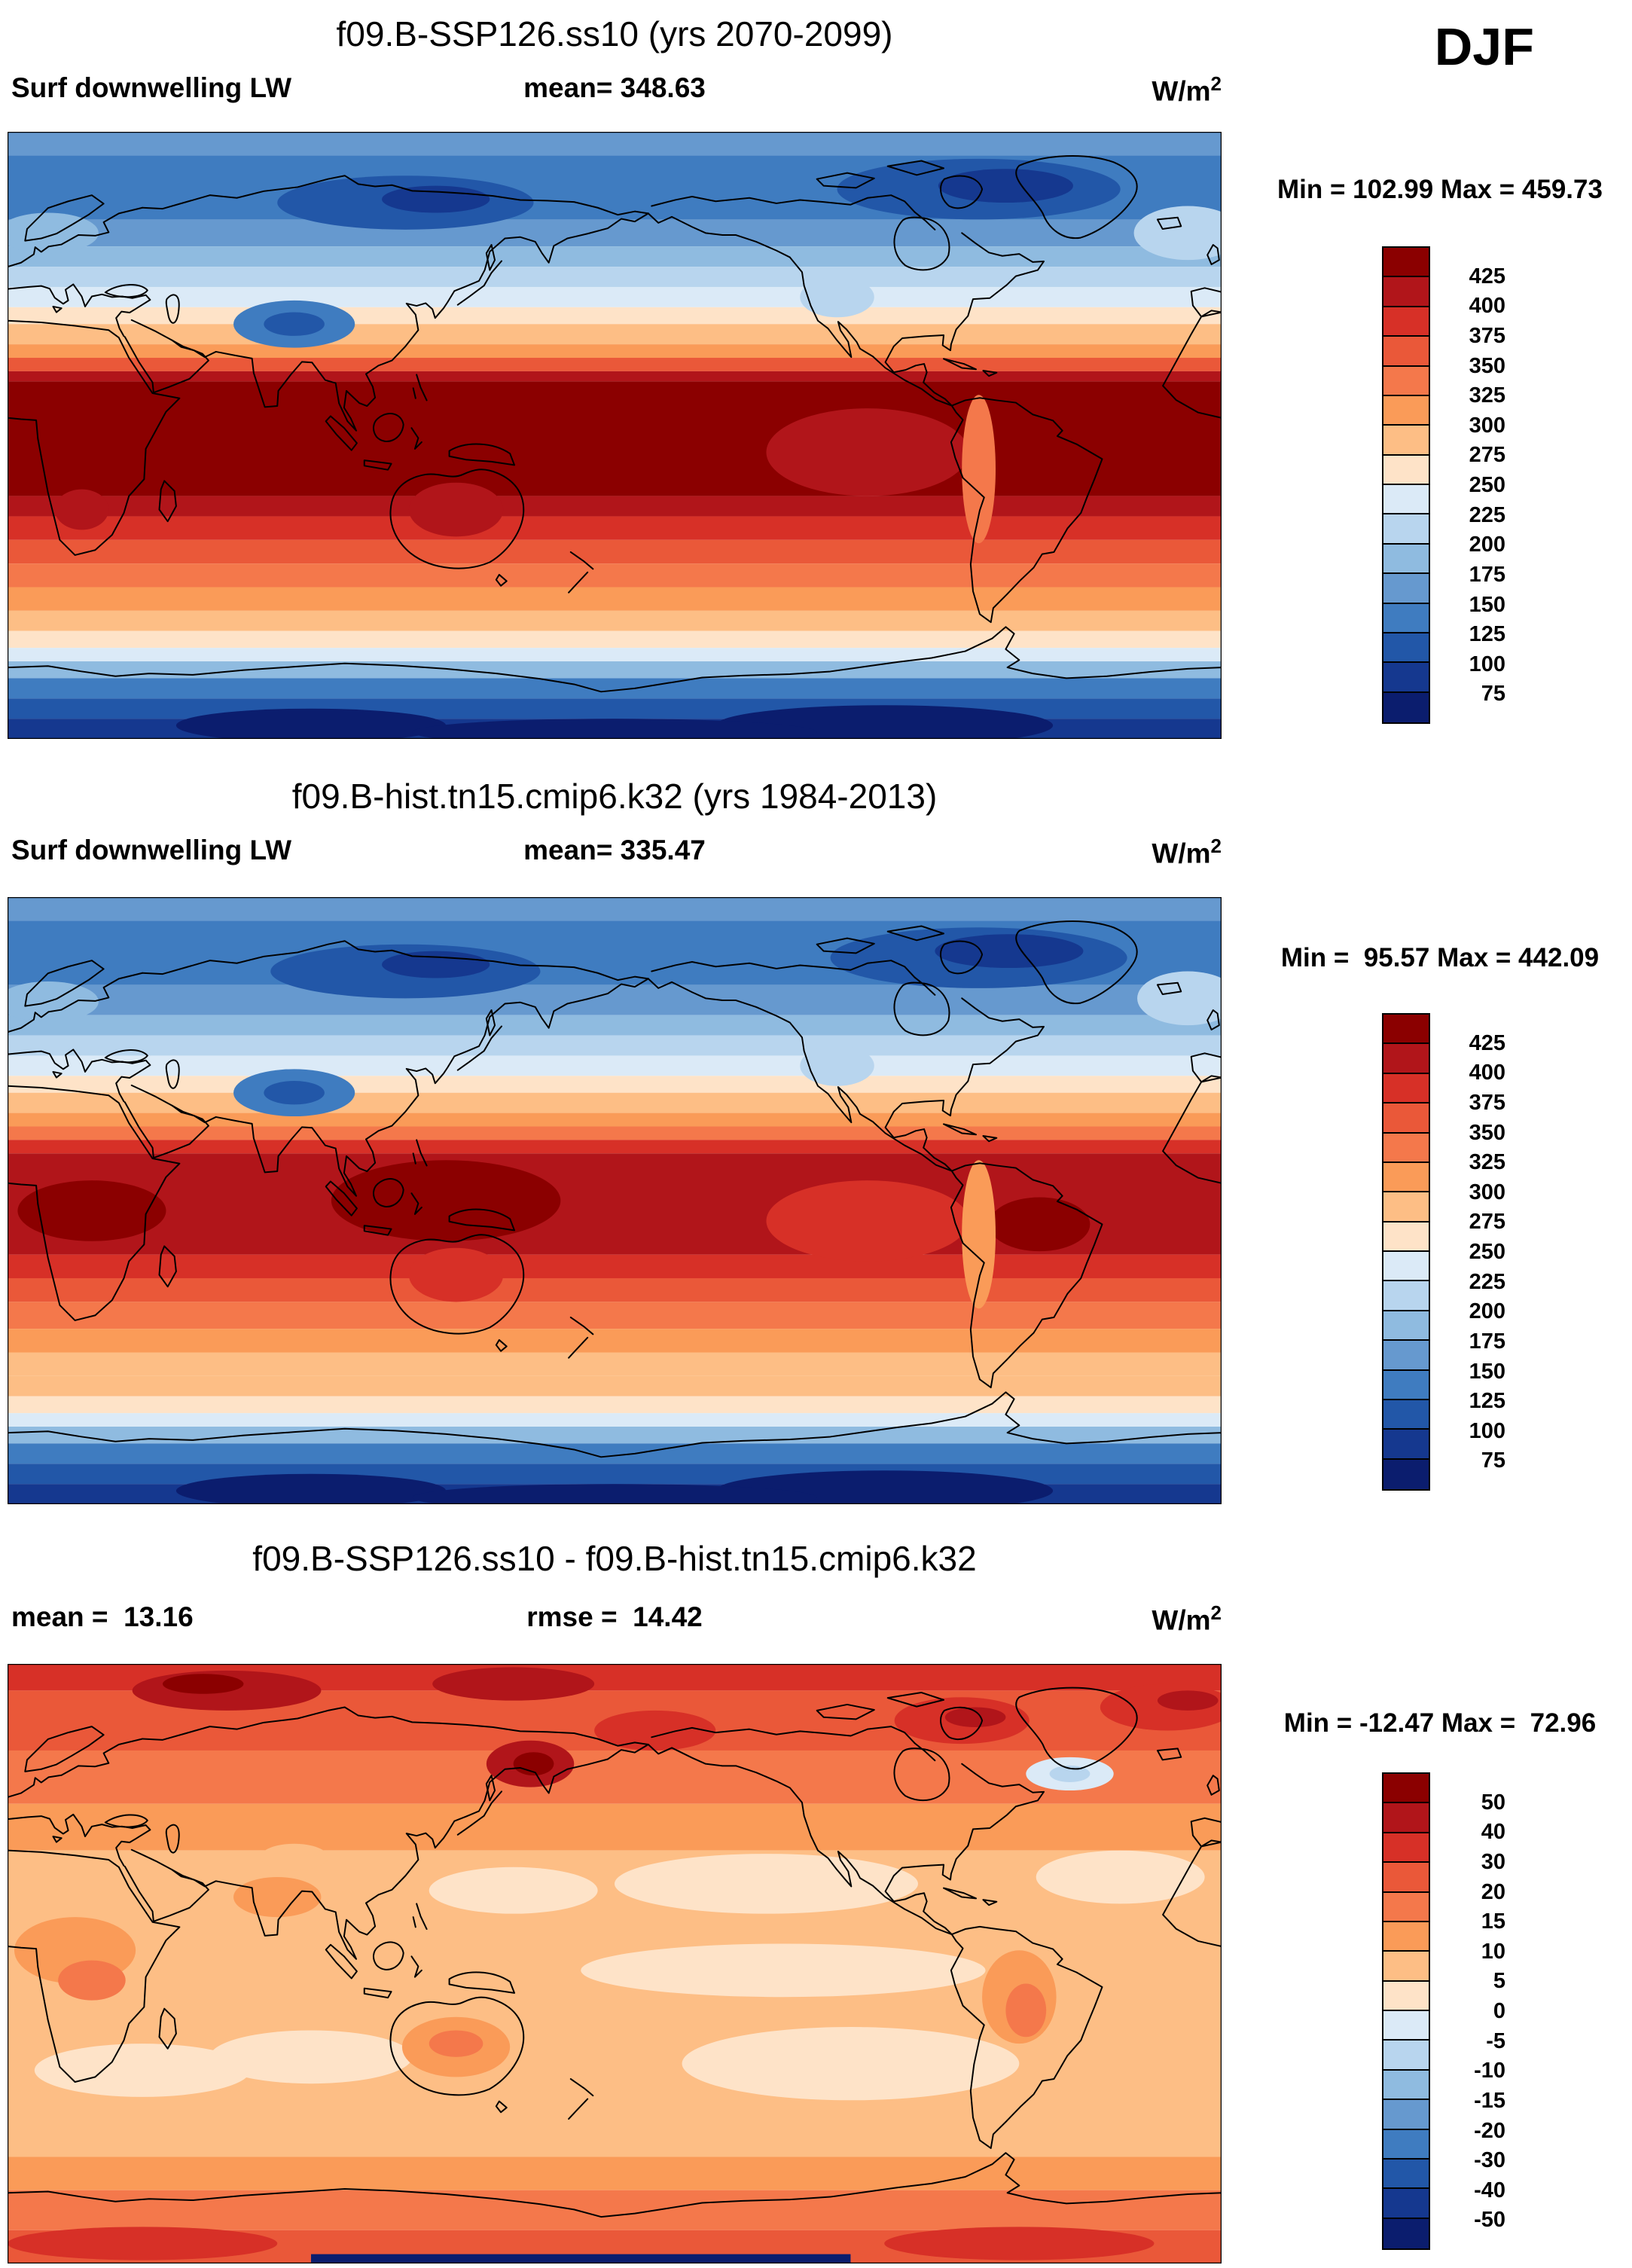 This screenshot has height=2268, width=1632. What do you see at coordinates (614, 1617) in the screenshot?
I see `panel-3-rmse-value: rmse = 14.42` at bounding box center [614, 1617].